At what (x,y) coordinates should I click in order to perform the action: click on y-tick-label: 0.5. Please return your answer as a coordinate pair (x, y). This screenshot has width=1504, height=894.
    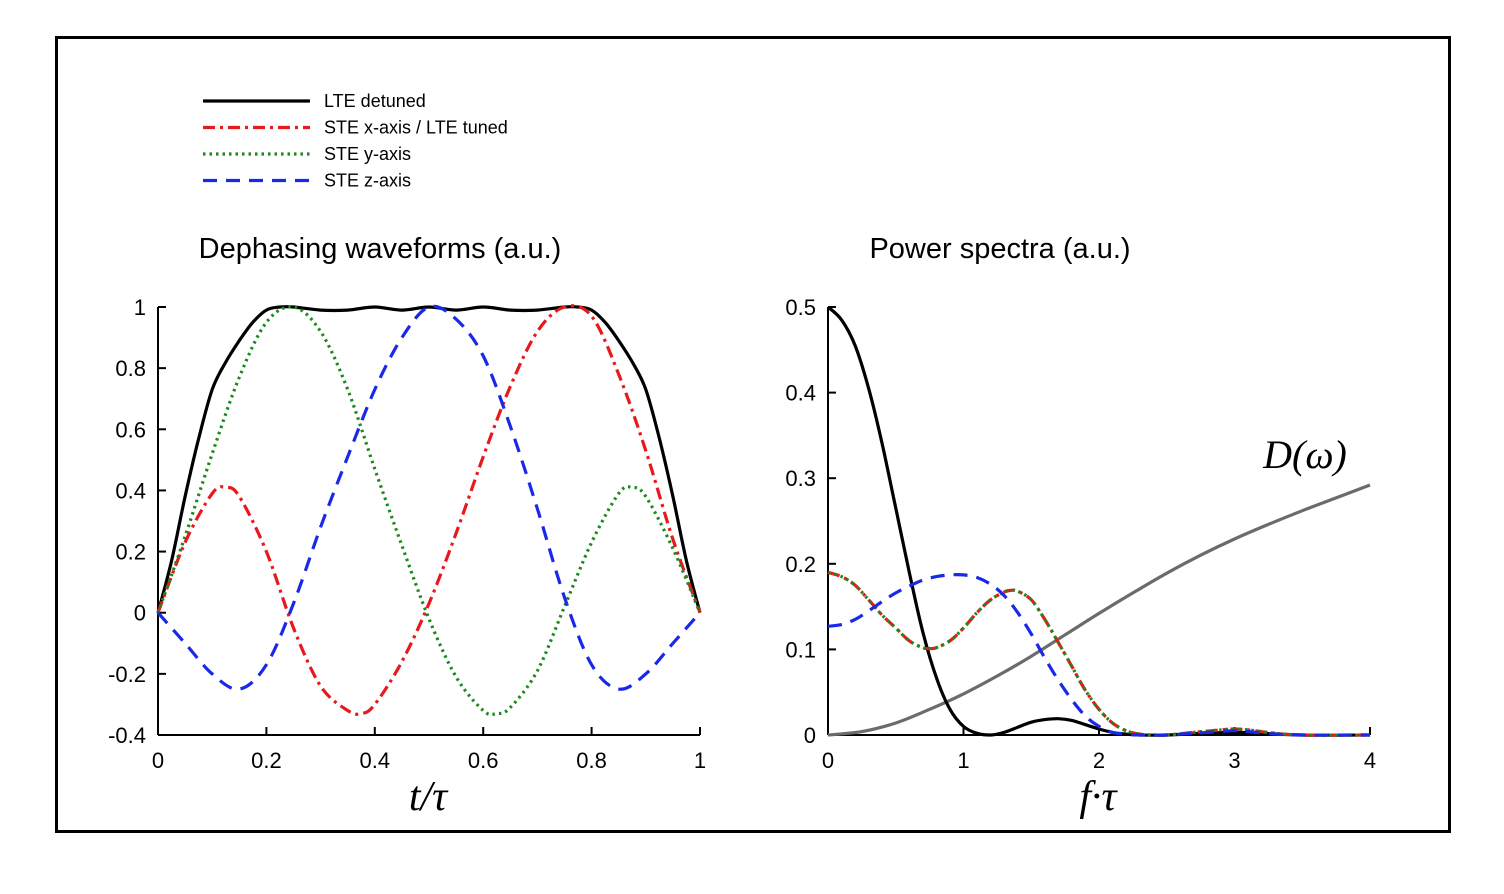
    Looking at the image, I should click on (800, 307).